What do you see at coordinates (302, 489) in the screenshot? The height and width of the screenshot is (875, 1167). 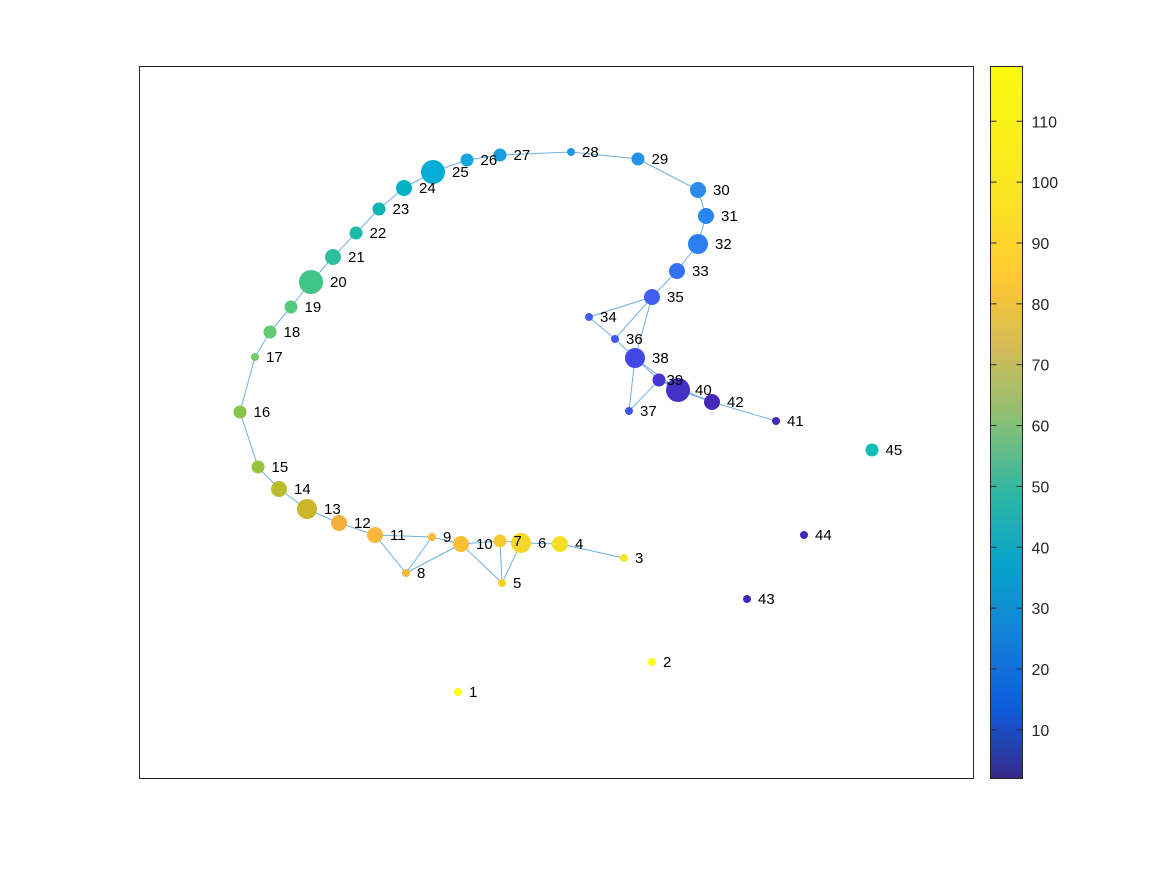 I see `node-label-14: 14` at bounding box center [302, 489].